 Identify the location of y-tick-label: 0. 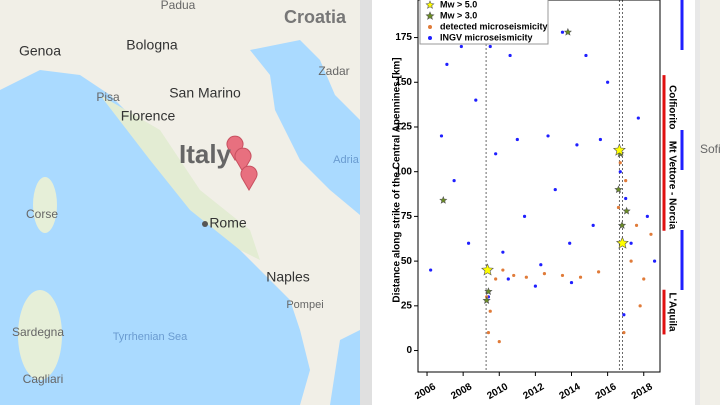
(409, 350).